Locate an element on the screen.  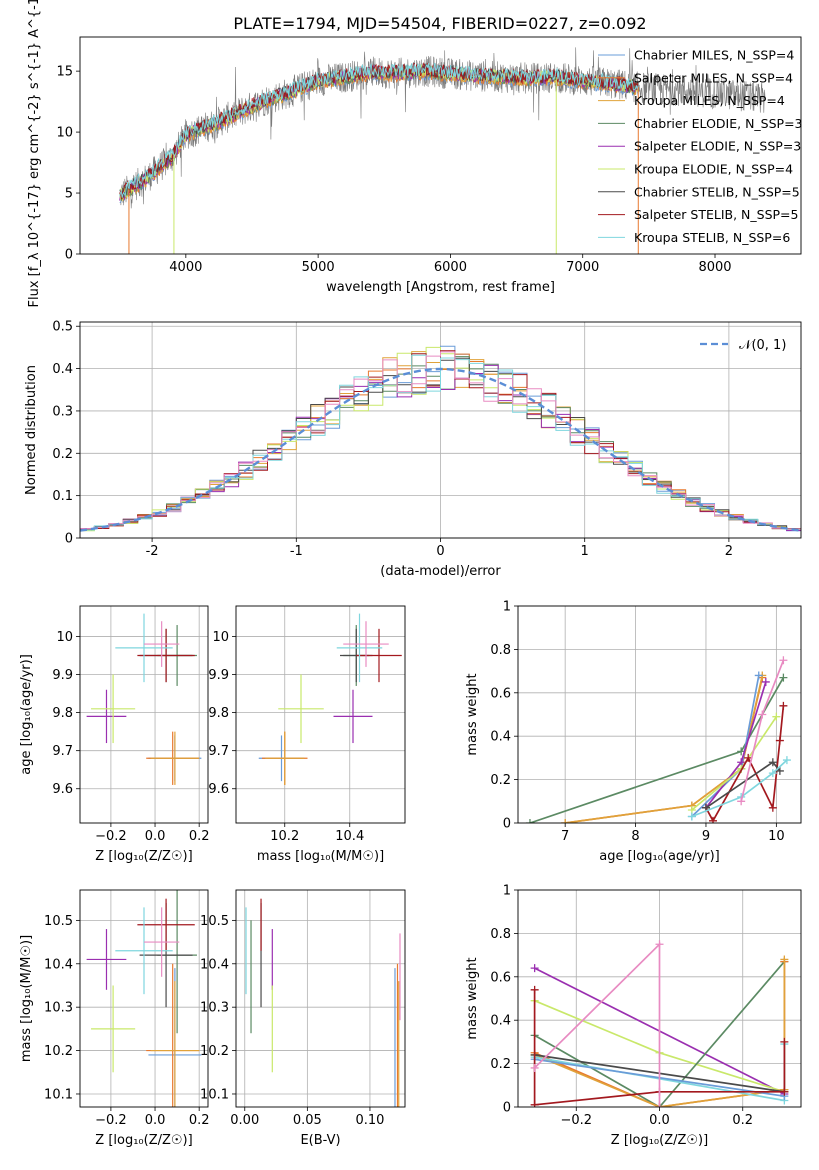
mass_weight_vs_age-frame is located at coordinates (659, 714).